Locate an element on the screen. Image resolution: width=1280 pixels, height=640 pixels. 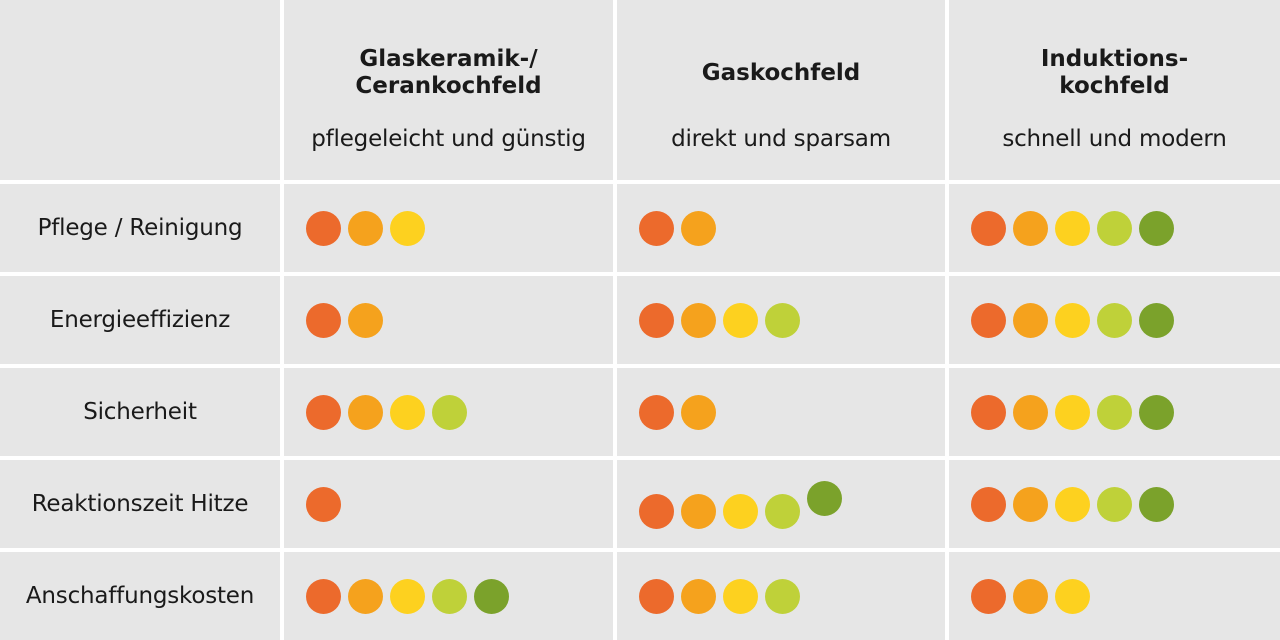
column-title: Glaskeramik-/ Cerankochfeld is located at coordinates (448, 72).